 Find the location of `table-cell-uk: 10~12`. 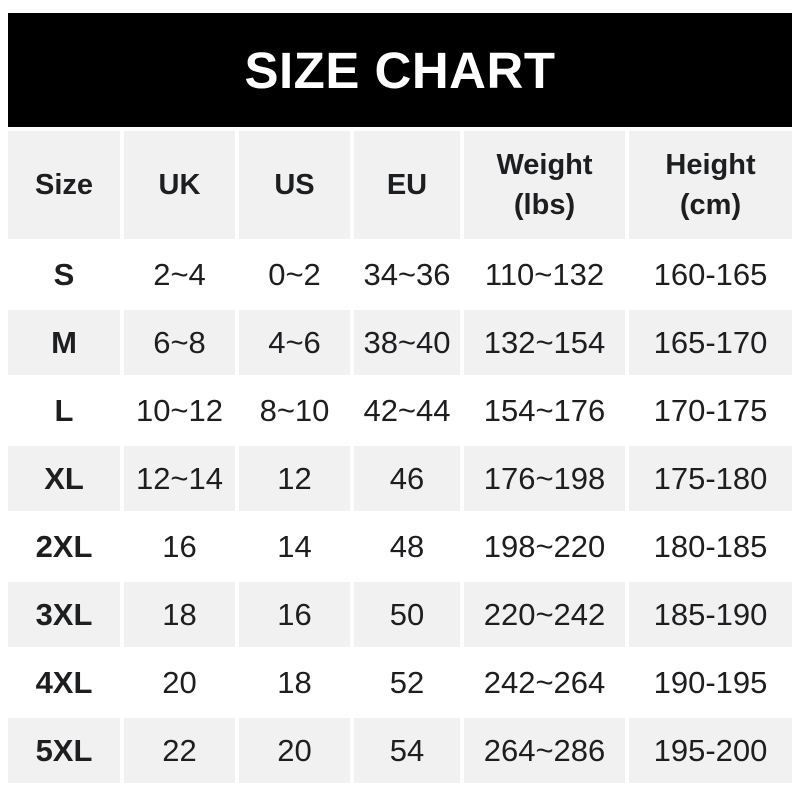

table-cell-uk: 10~12 is located at coordinates (179, 410).